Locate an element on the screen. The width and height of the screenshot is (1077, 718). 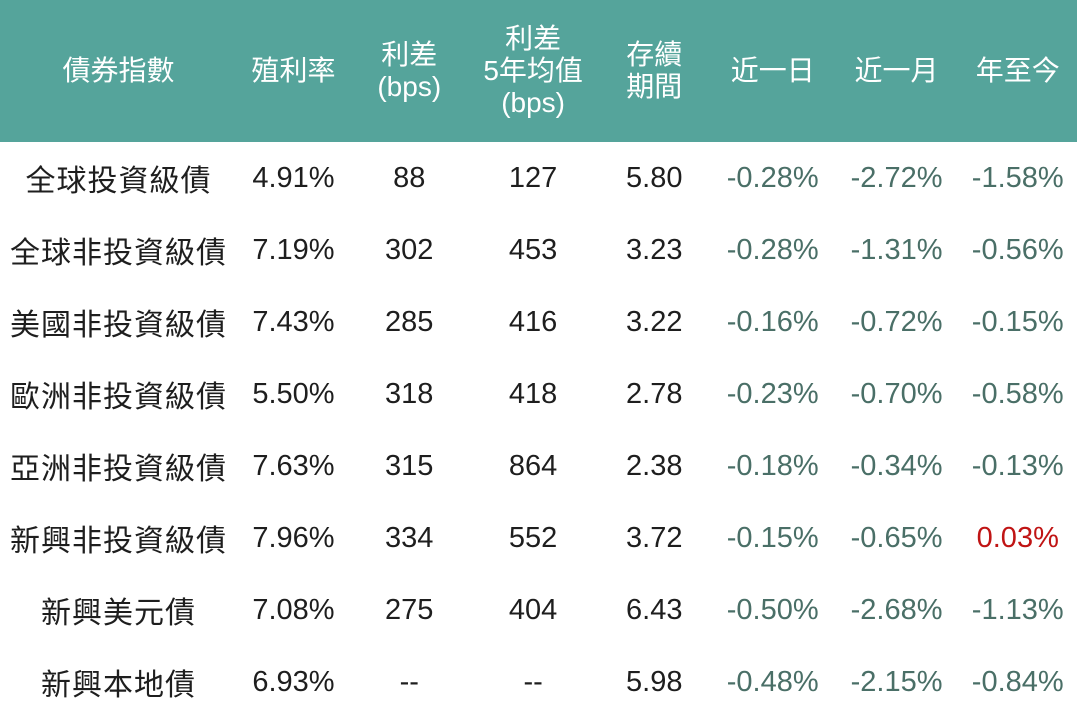
table-row: 全球非投資級債 7.19% 302 453 3.23 -0.28% -1.31% -0.56% is located at coordinates (538, 250).